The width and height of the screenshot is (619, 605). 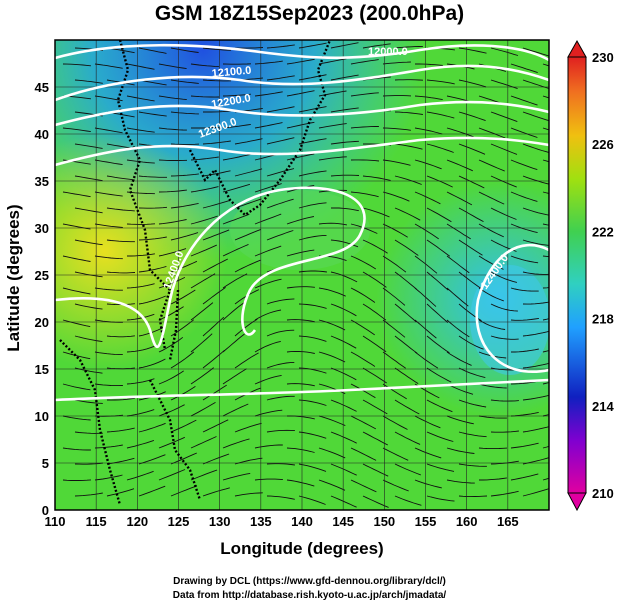 I want to click on x-tick-label: 155, so click(x=426, y=521).